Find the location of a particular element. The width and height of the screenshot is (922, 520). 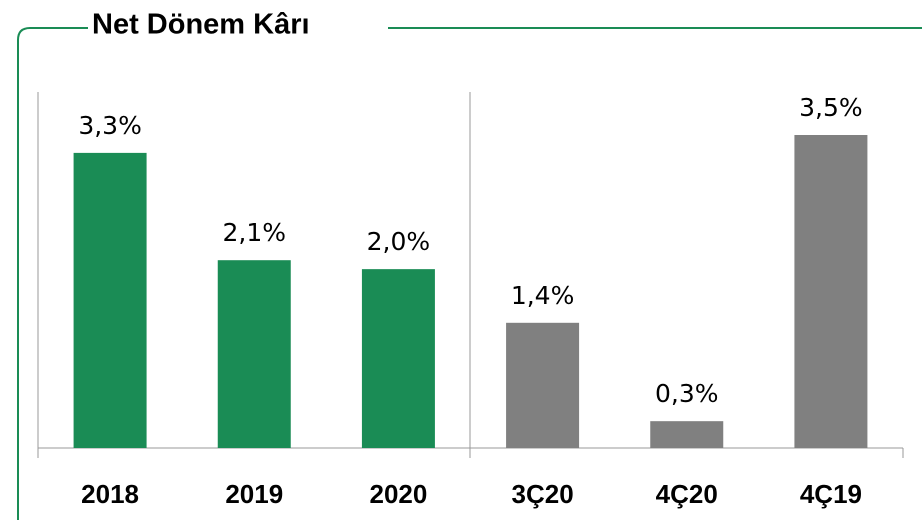

x-tick-label: 2020 is located at coordinates (398, 494).